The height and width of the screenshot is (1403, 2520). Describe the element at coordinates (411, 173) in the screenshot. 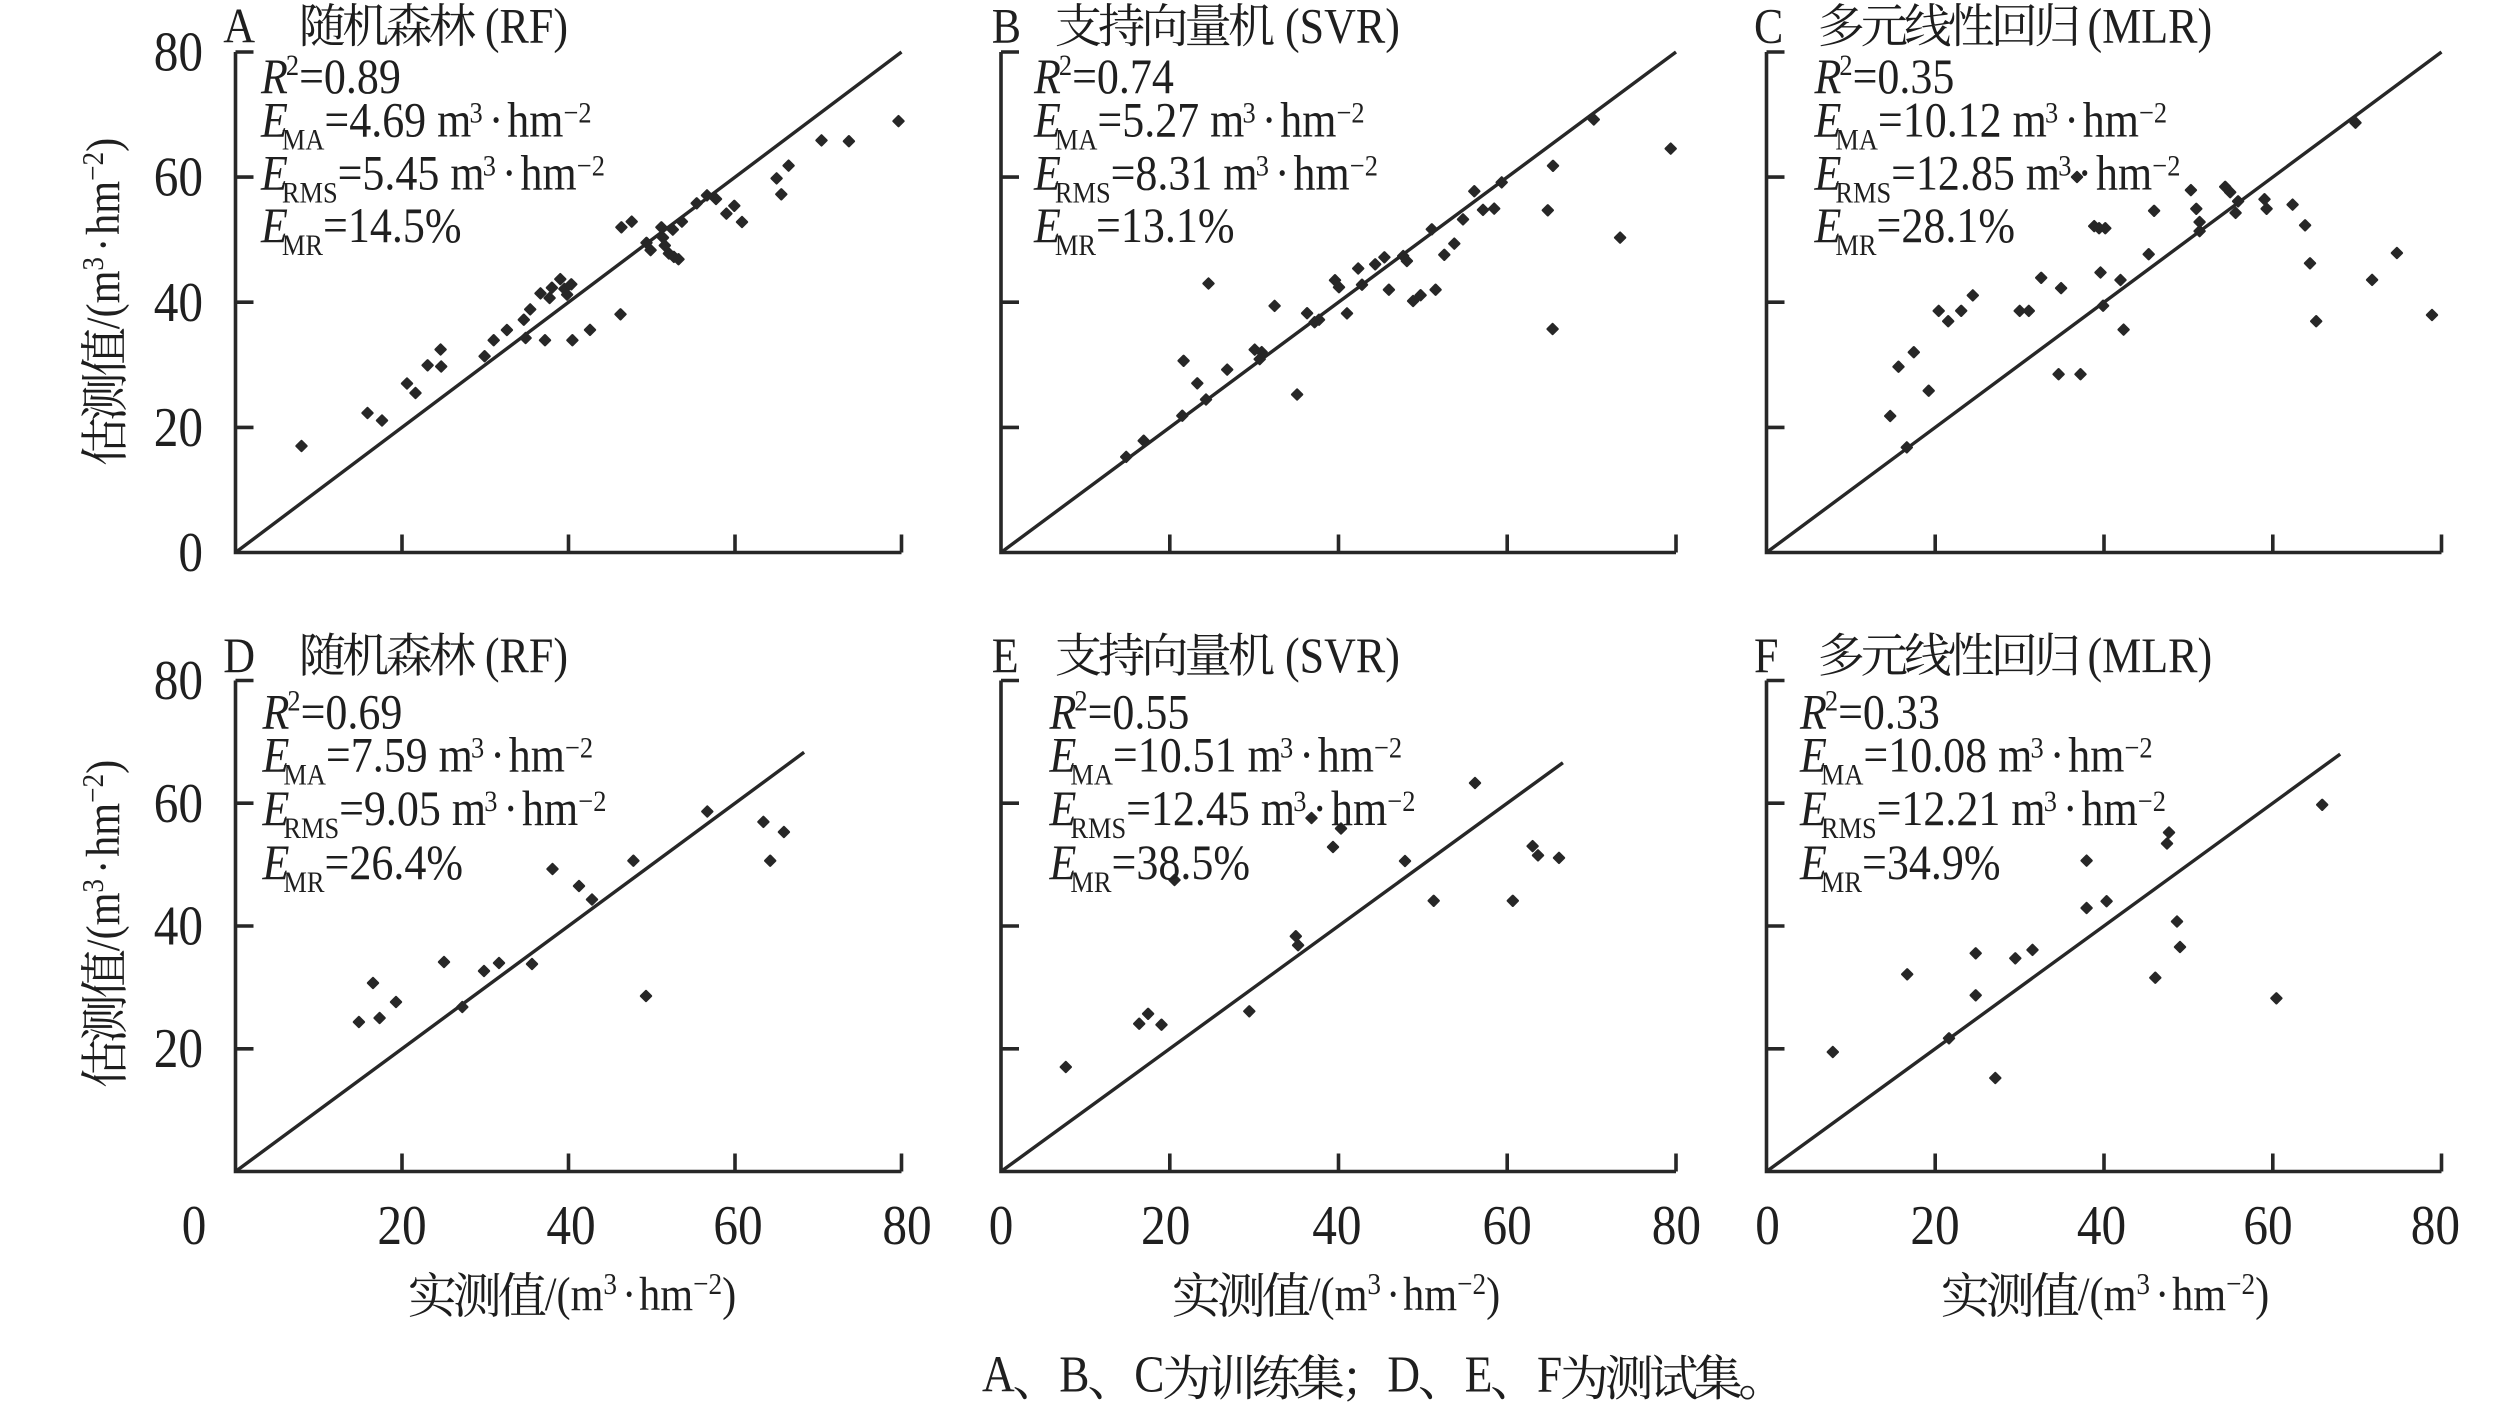

I see `svg-text: =5.45 m` at that location.